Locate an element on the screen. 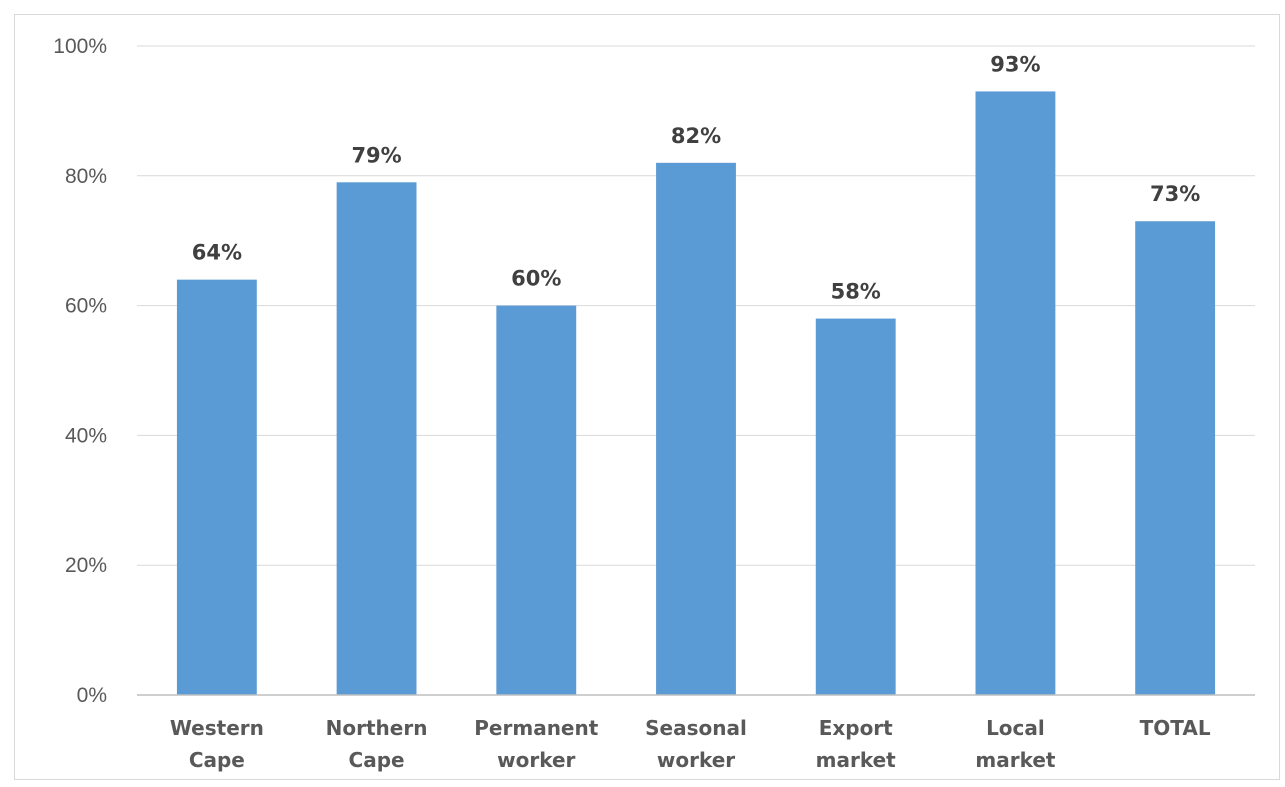 This screenshot has width=1285, height=787. y-tick-label: 0% is located at coordinates (92, 695).